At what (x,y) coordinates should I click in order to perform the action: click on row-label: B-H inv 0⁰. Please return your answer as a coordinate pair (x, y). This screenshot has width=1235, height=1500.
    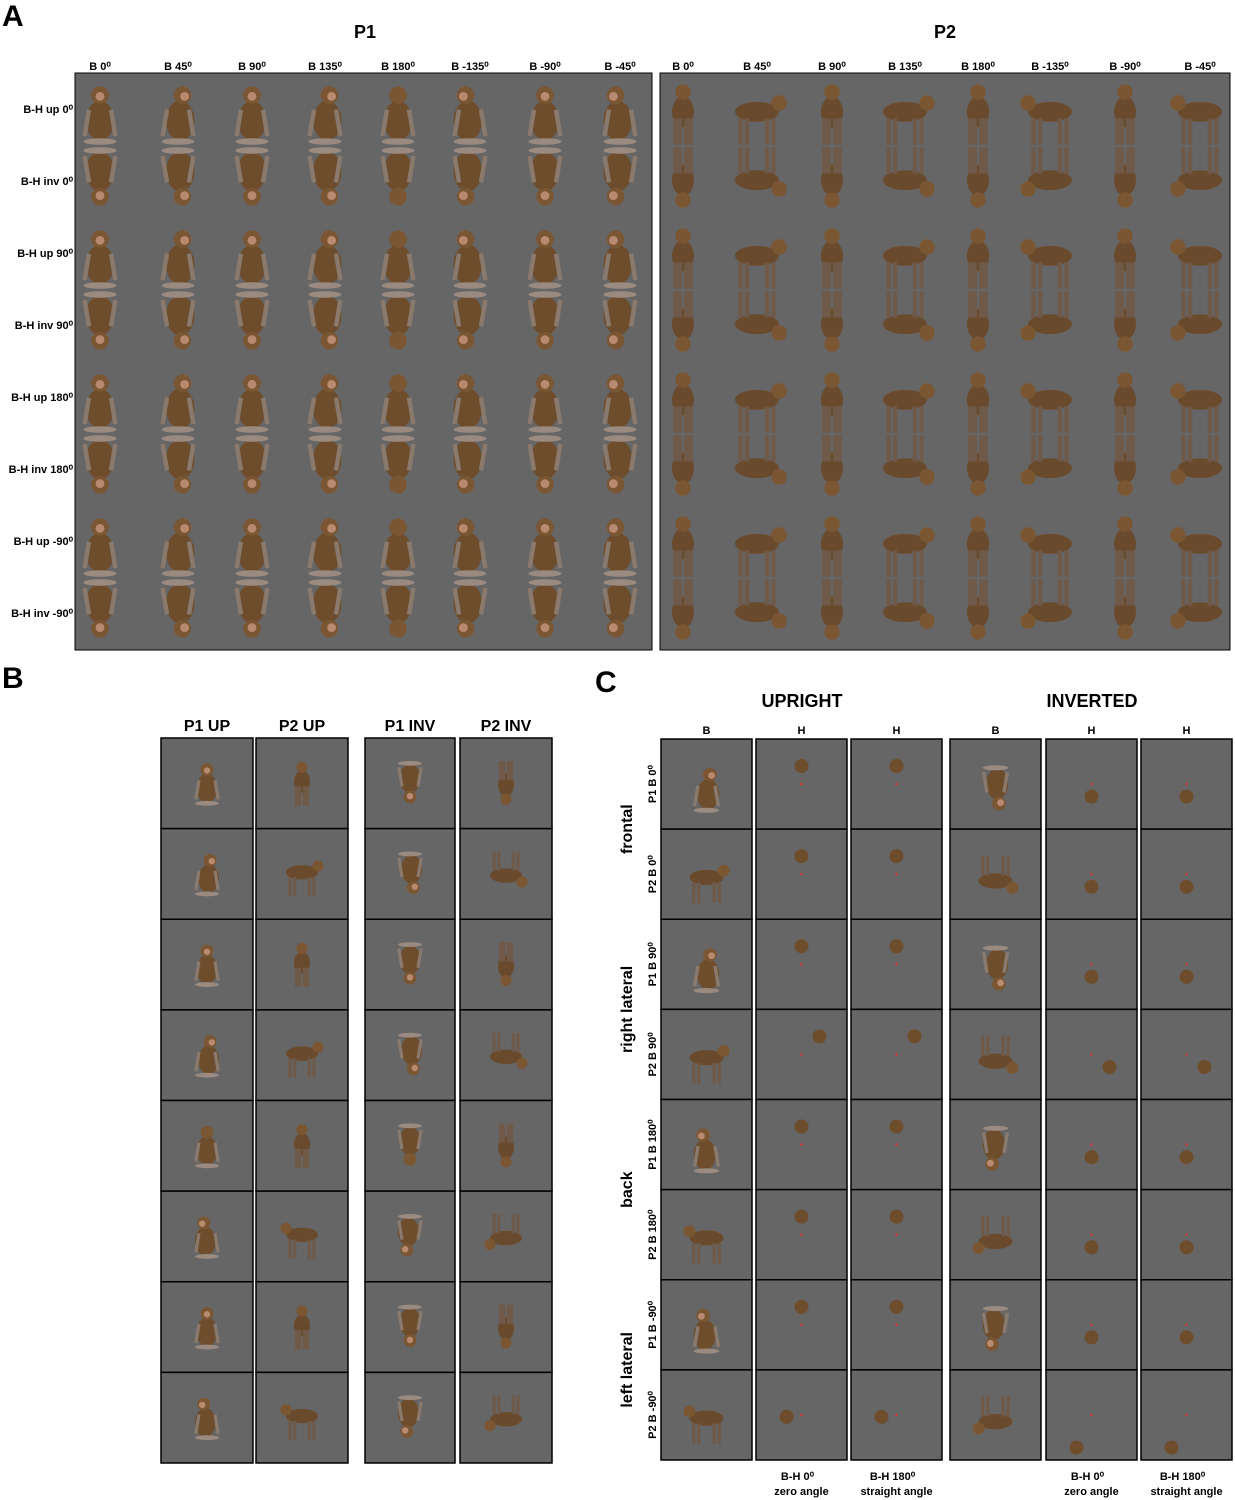
    Looking at the image, I should click on (47, 182).